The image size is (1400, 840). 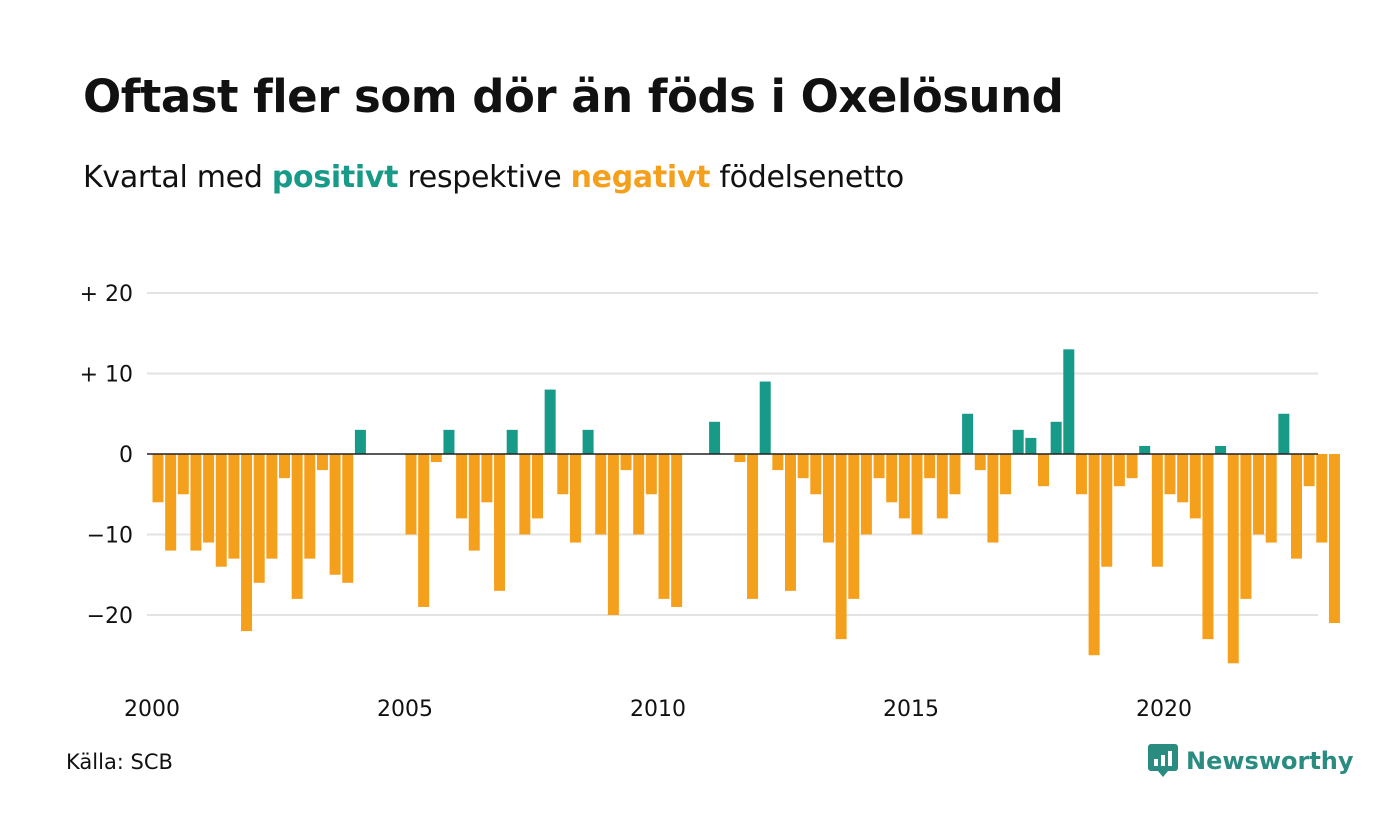 I want to click on x-tick-label: 2010, so click(x=658, y=709).